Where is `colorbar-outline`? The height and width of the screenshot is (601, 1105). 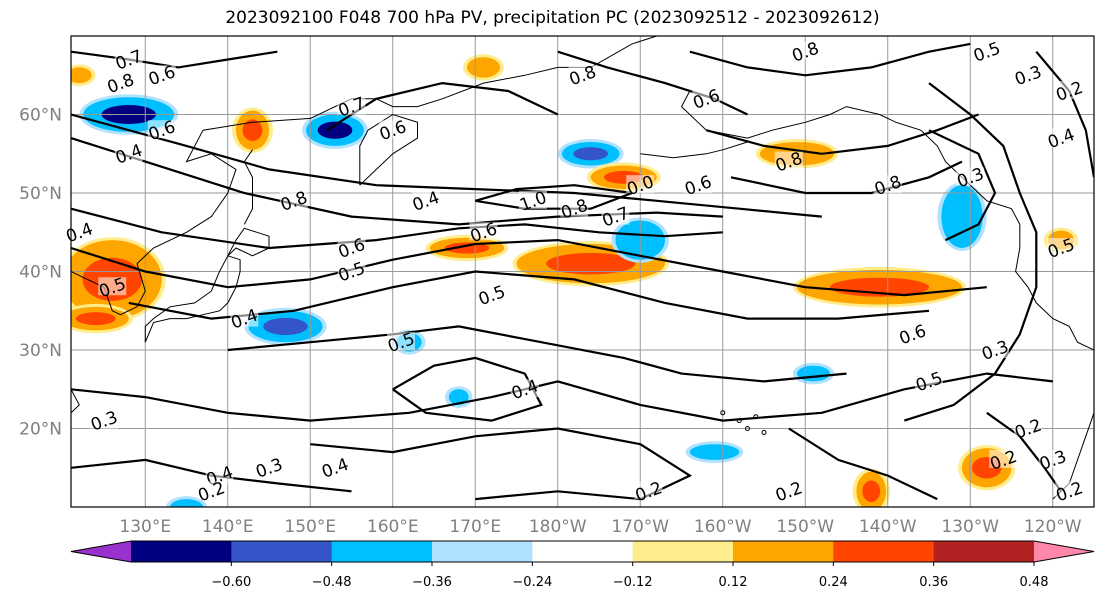
colorbar-outline is located at coordinates (582, 551).